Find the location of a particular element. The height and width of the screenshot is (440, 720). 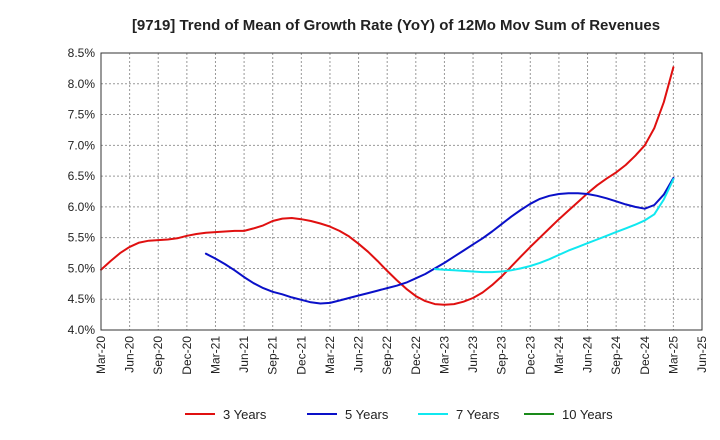

y-tick-label: 4.5% is located at coordinates (82, 299).